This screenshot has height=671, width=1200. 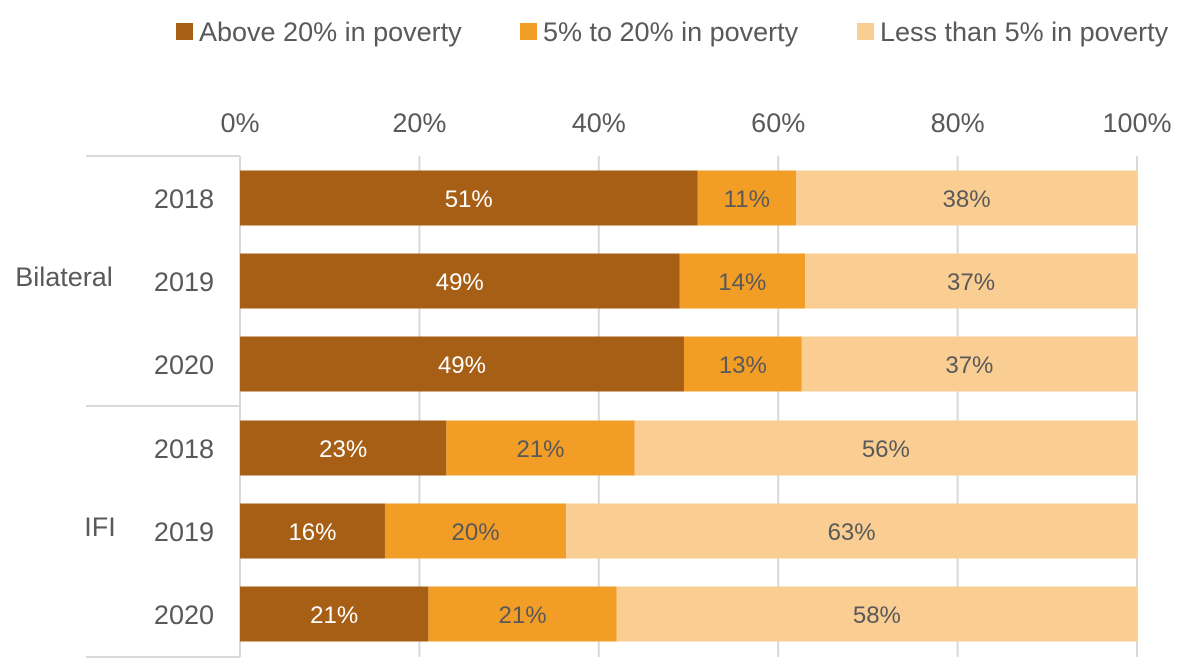 I want to click on data-label-4-series-3: 56%, so click(x=886, y=449).